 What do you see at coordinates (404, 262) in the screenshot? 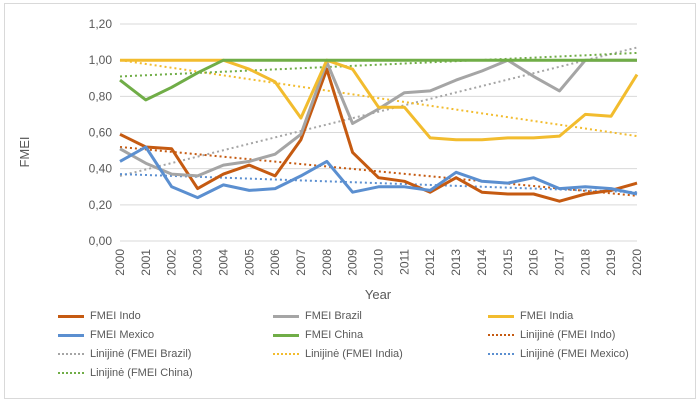
I see `x-tick-label: 2011` at bounding box center [404, 262].